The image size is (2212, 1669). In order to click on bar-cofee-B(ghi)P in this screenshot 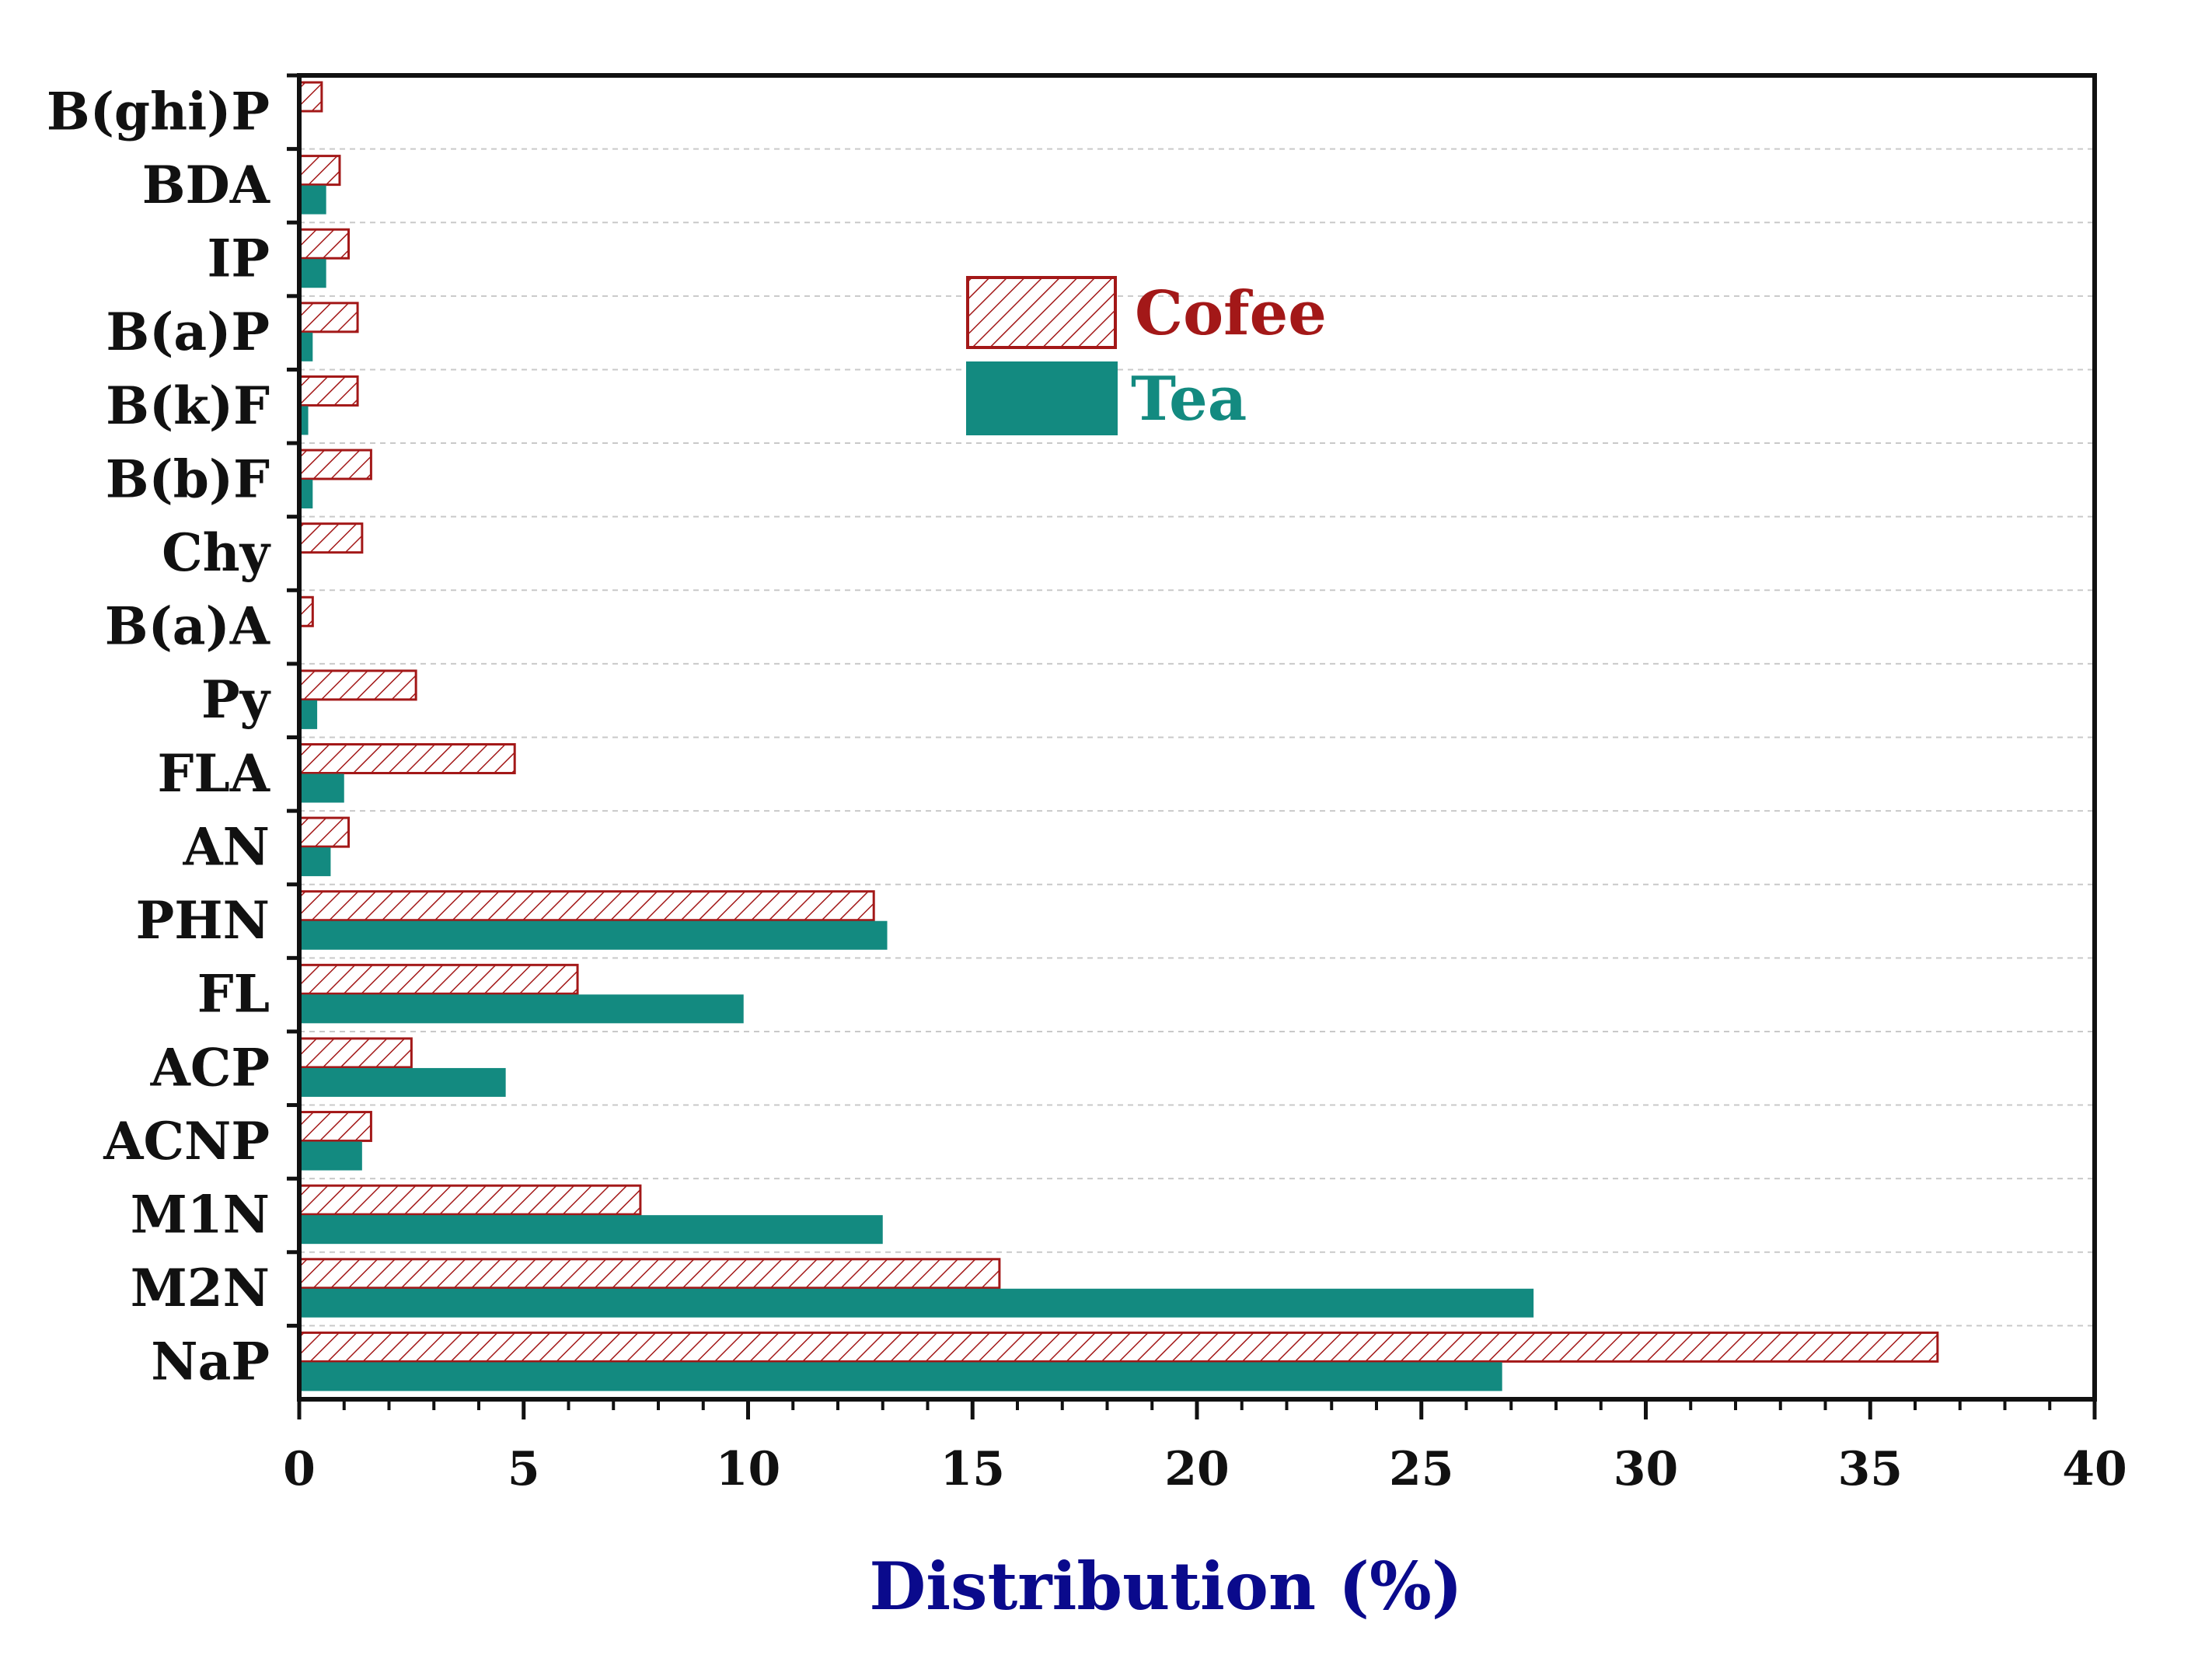, I will do `click(310, 97)`.